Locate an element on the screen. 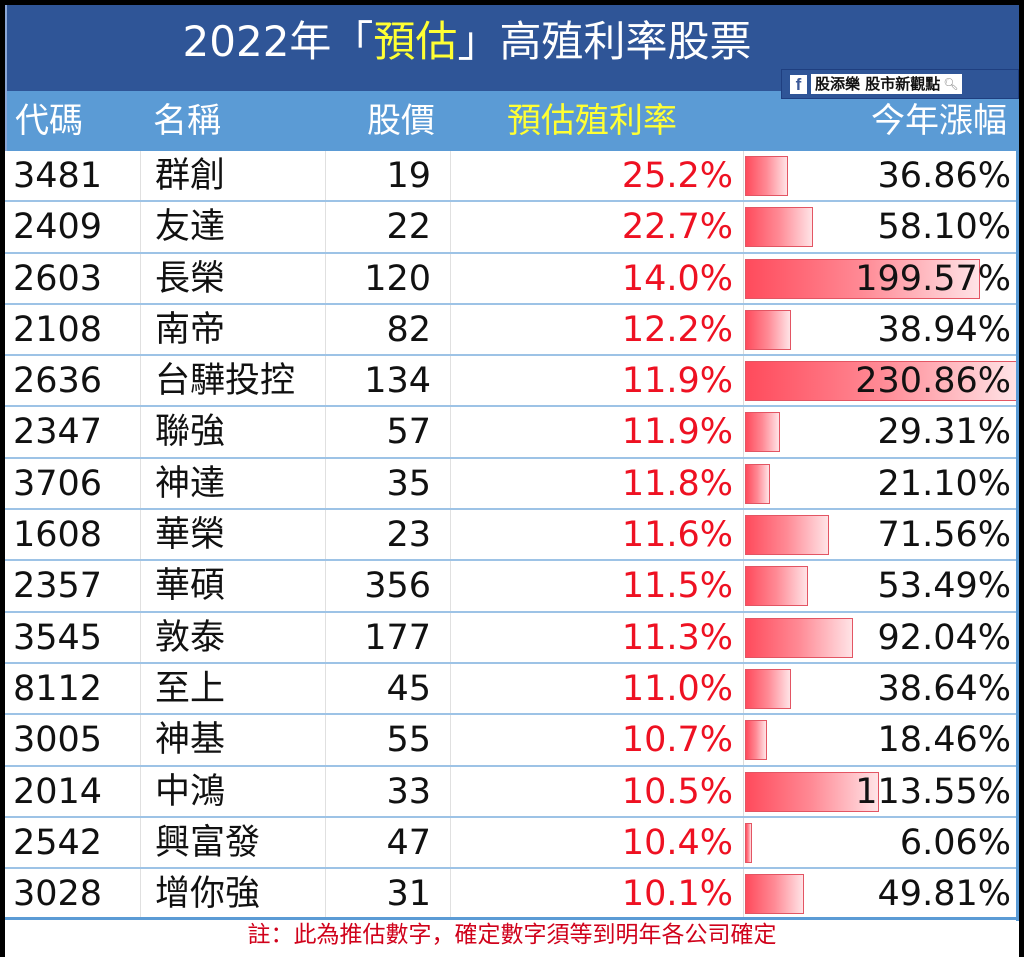 The width and height of the screenshot is (1024, 957). cell-change: 113.55% is located at coordinates (881, 791).